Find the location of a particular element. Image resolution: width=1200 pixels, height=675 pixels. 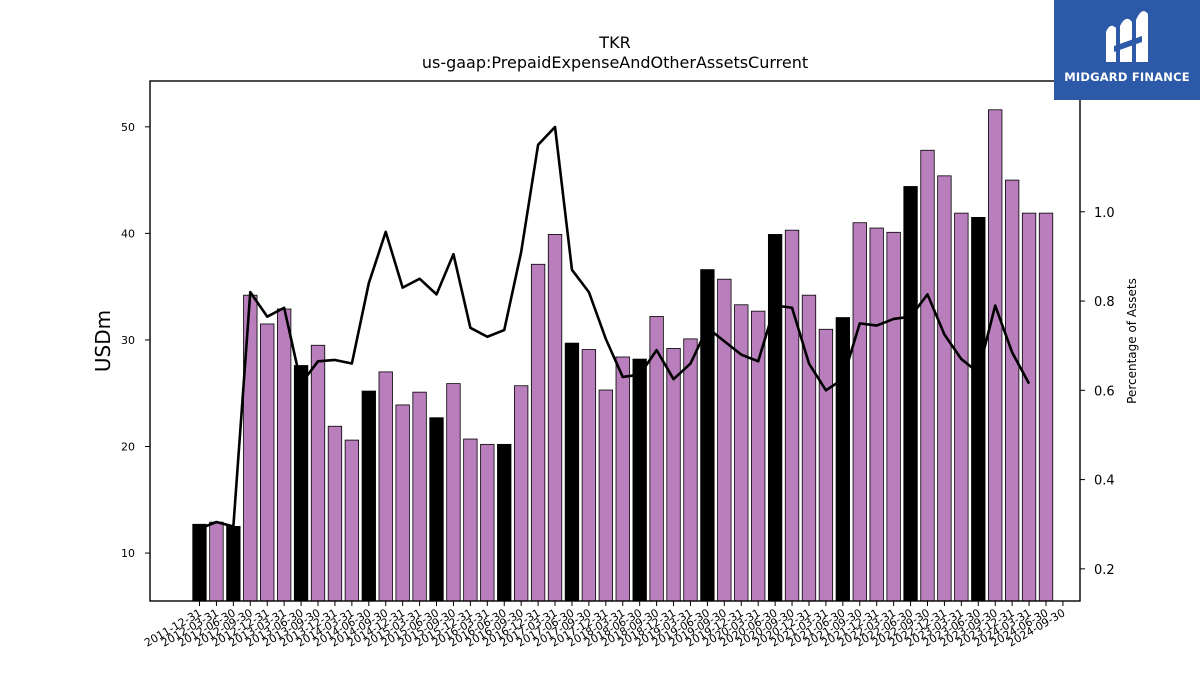

y-axis-label: USDm is located at coordinates (103, 341).